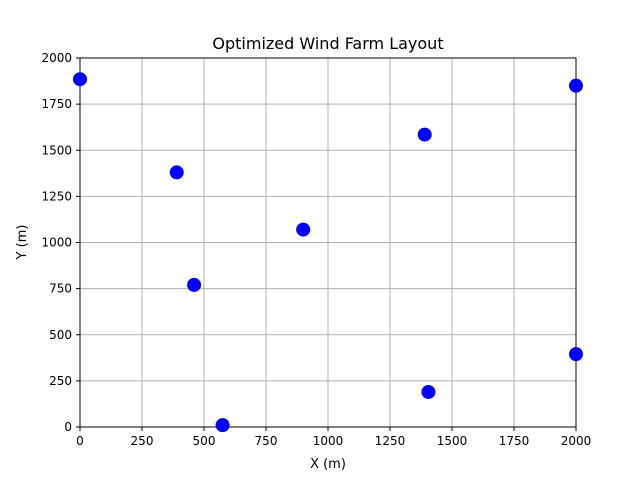 Image resolution: width=640 pixels, height=480 pixels. Describe the element at coordinates (328, 464) in the screenshot. I see `x-axis-label: X (m)` at that location.